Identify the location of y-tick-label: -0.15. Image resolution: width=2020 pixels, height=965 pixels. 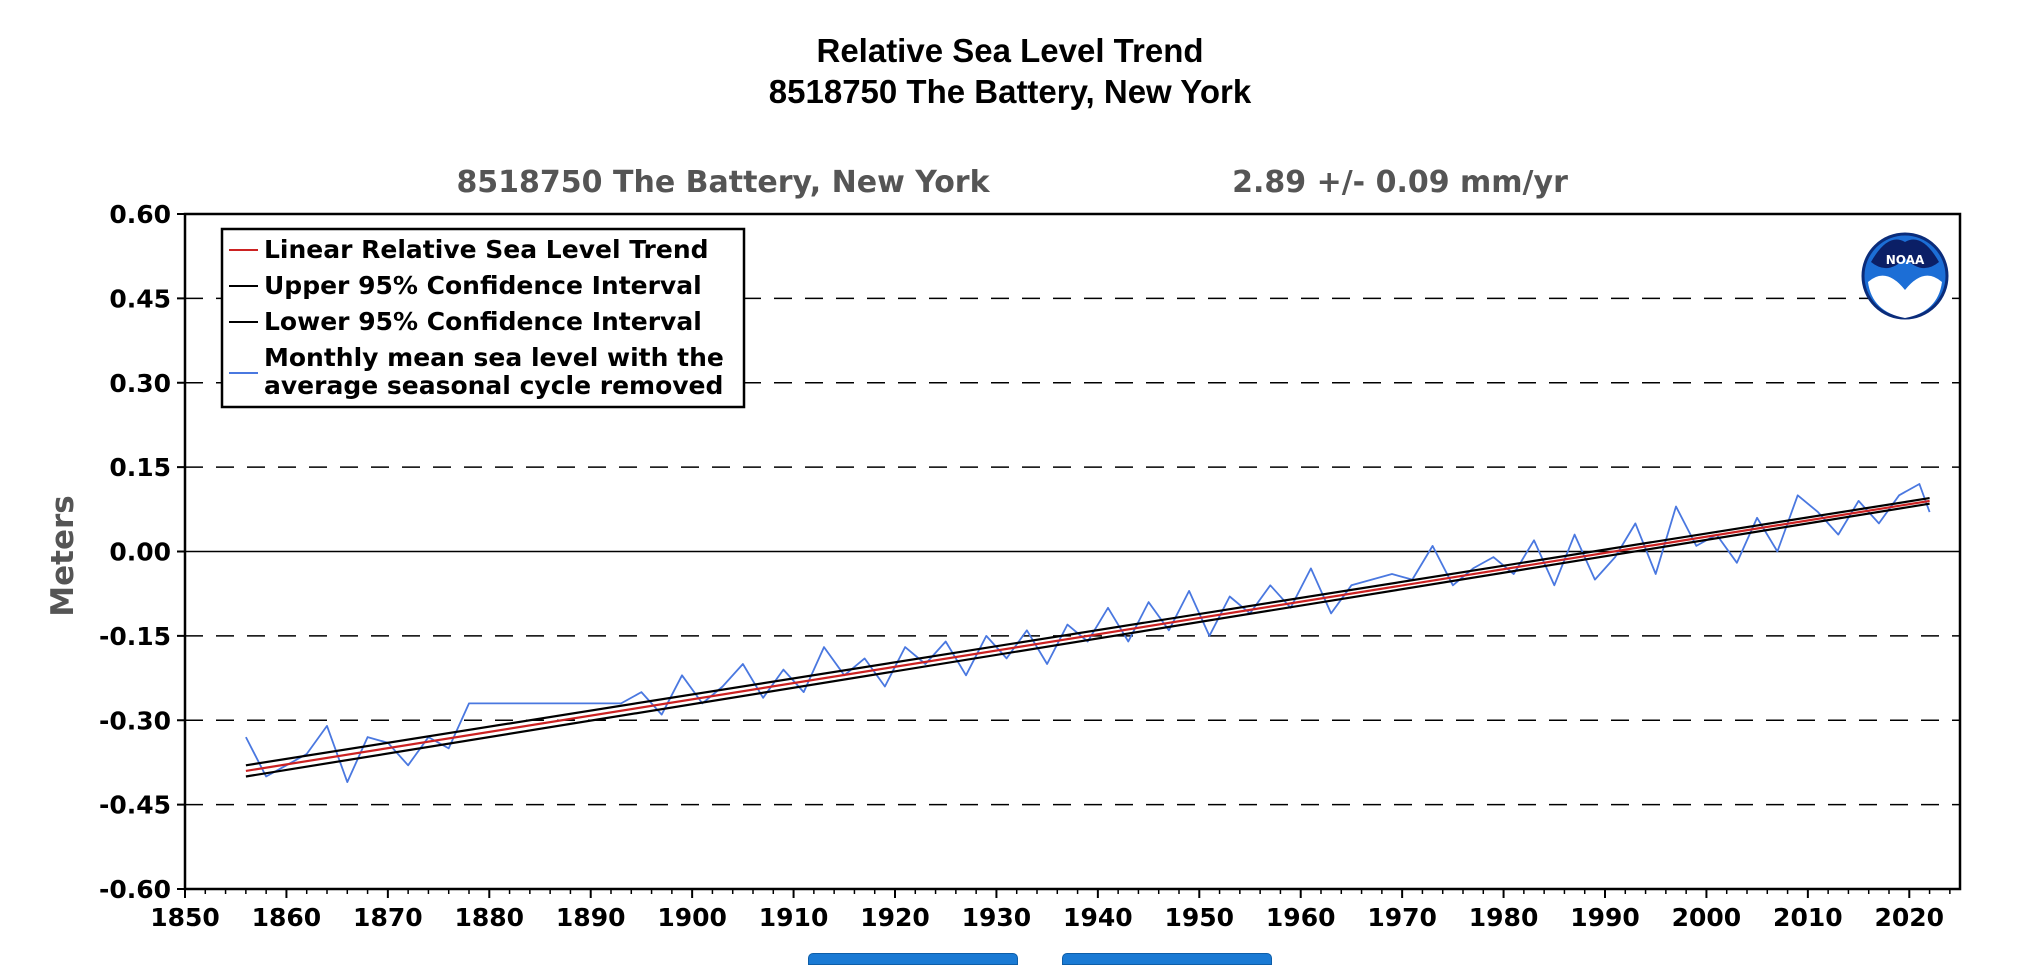
(135, 636).